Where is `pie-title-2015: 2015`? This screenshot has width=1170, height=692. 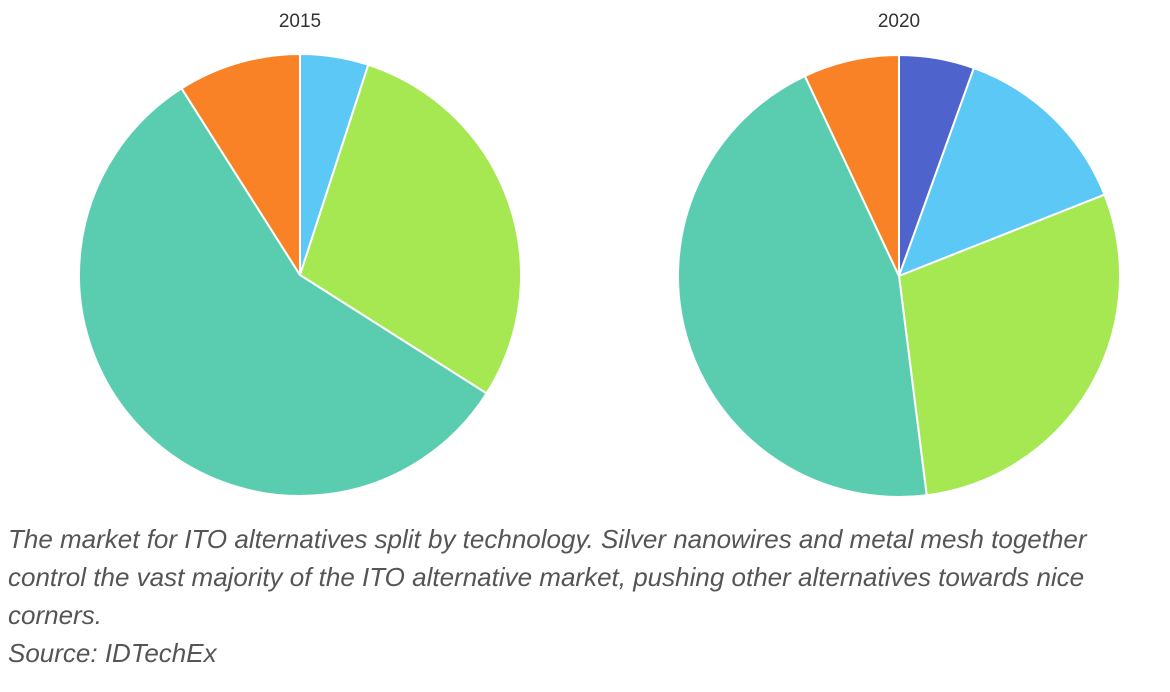
pie-title-2015: 2015 is located at coordinates (300, 21).